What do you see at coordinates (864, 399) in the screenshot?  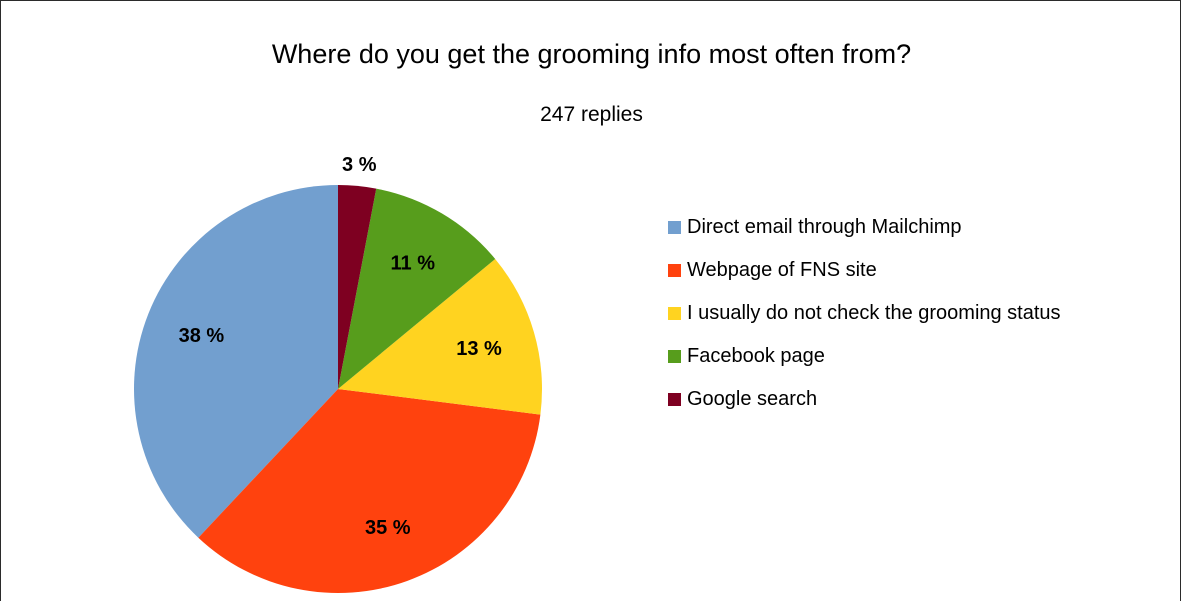 I see `legend-item: Google search` at bounding box center [864, 399].